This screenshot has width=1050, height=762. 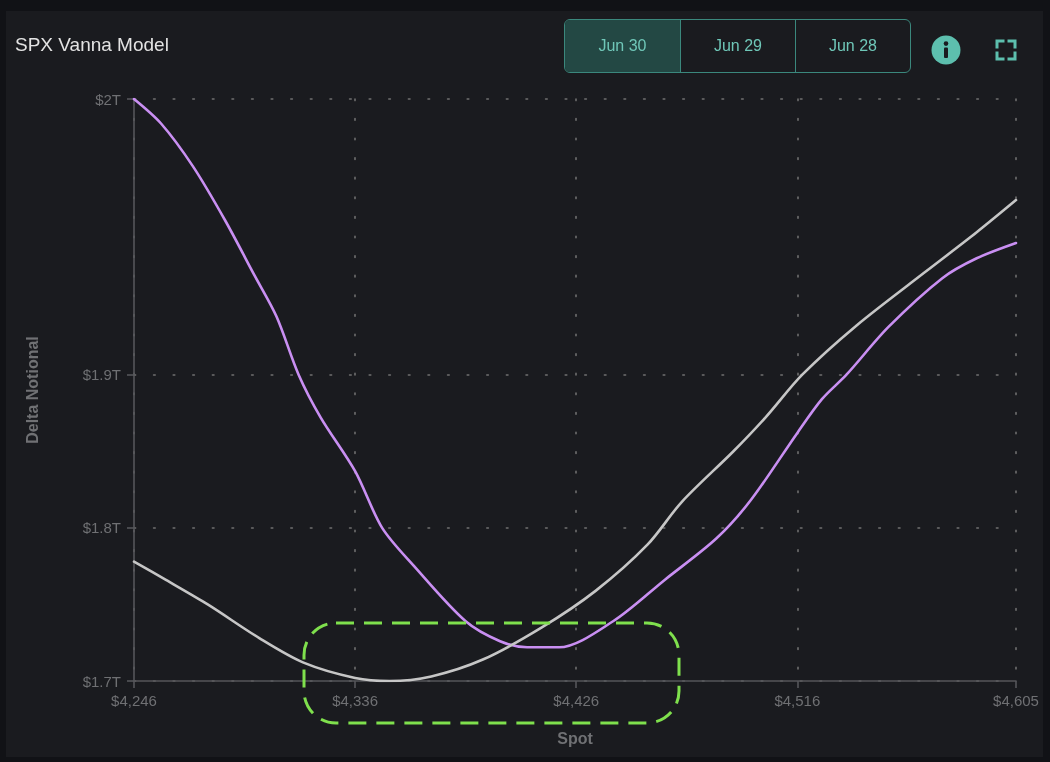 I want to click on x-tick-label: $4,426, so click(x=576, y=700).